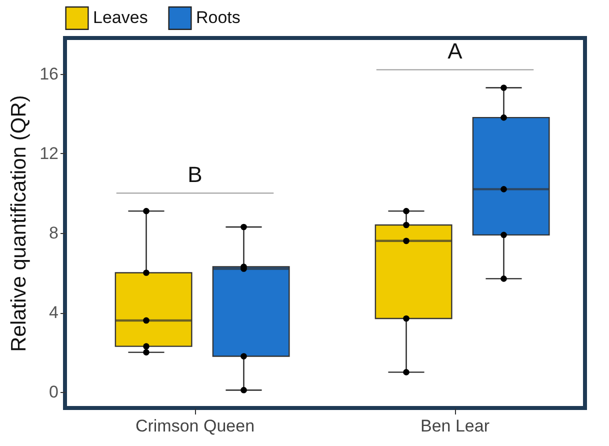 The width and height of the screenshot is (609, 446). Describe the element at coordinates (53, 392) in the screenshot. I see `y-tick-label: 0` at that location.